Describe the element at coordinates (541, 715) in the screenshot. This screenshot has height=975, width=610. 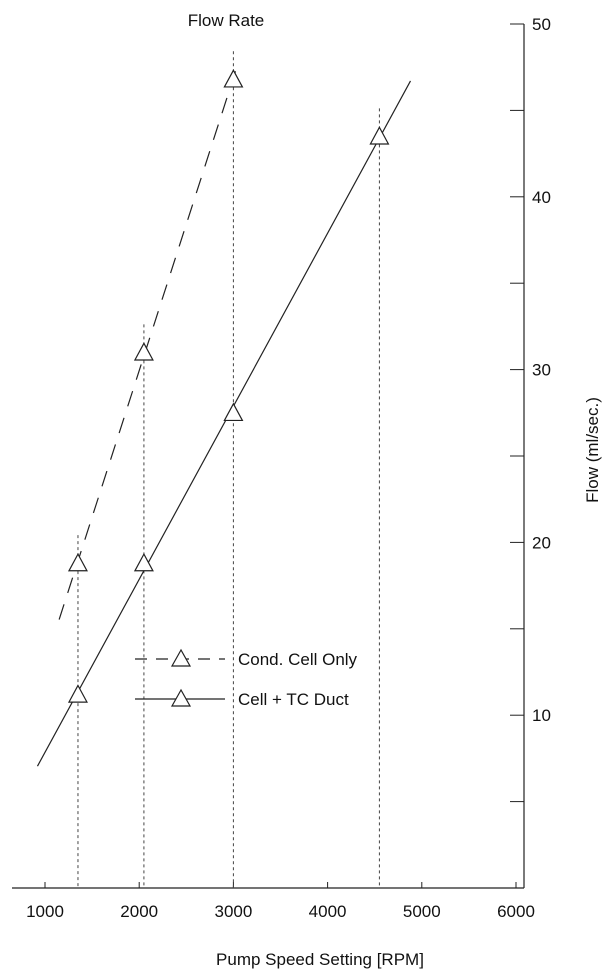
I see `y-tick-label: 10` at that location.